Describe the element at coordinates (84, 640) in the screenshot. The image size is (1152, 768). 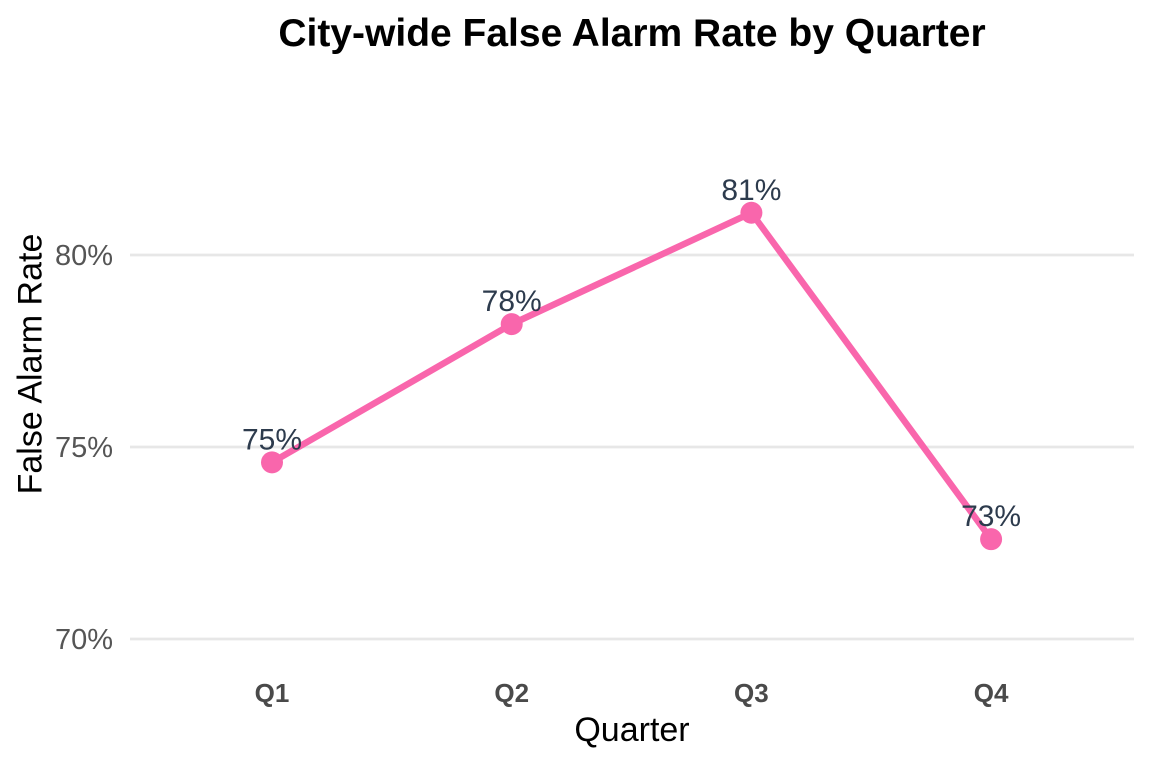
I see `y-tick-label: 70%` at that location.